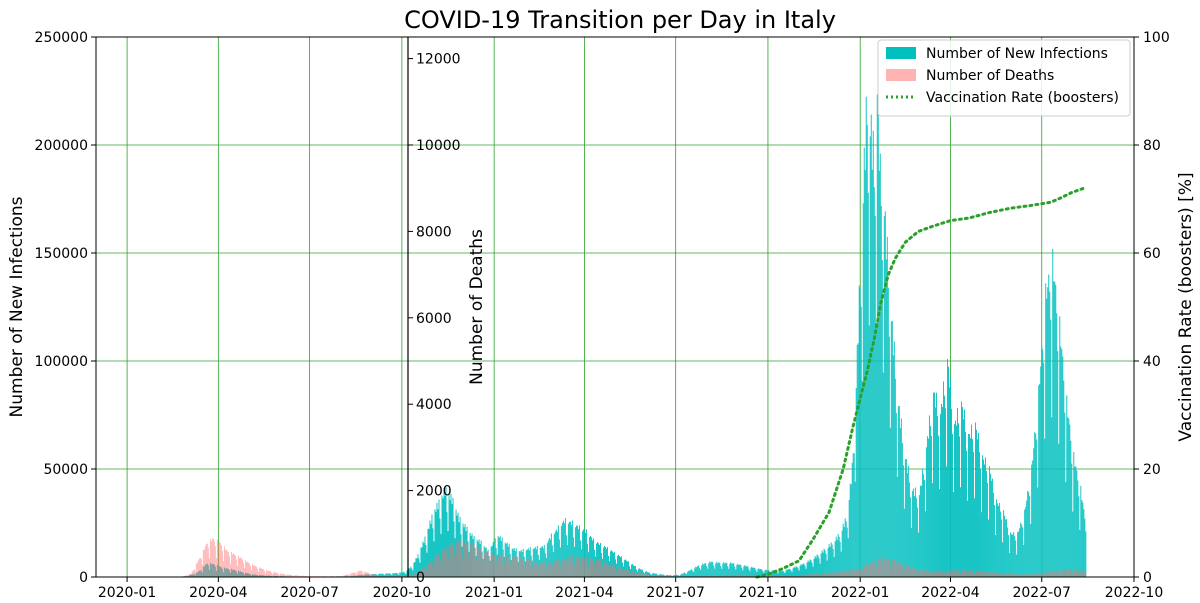 Image resolution: width=1200 pixels, height=603 pixels. What do you see at coordinates (860, 593) in the screenshot?
I see `x-tick-label: 2022-01` at bounding box center [860, 593].